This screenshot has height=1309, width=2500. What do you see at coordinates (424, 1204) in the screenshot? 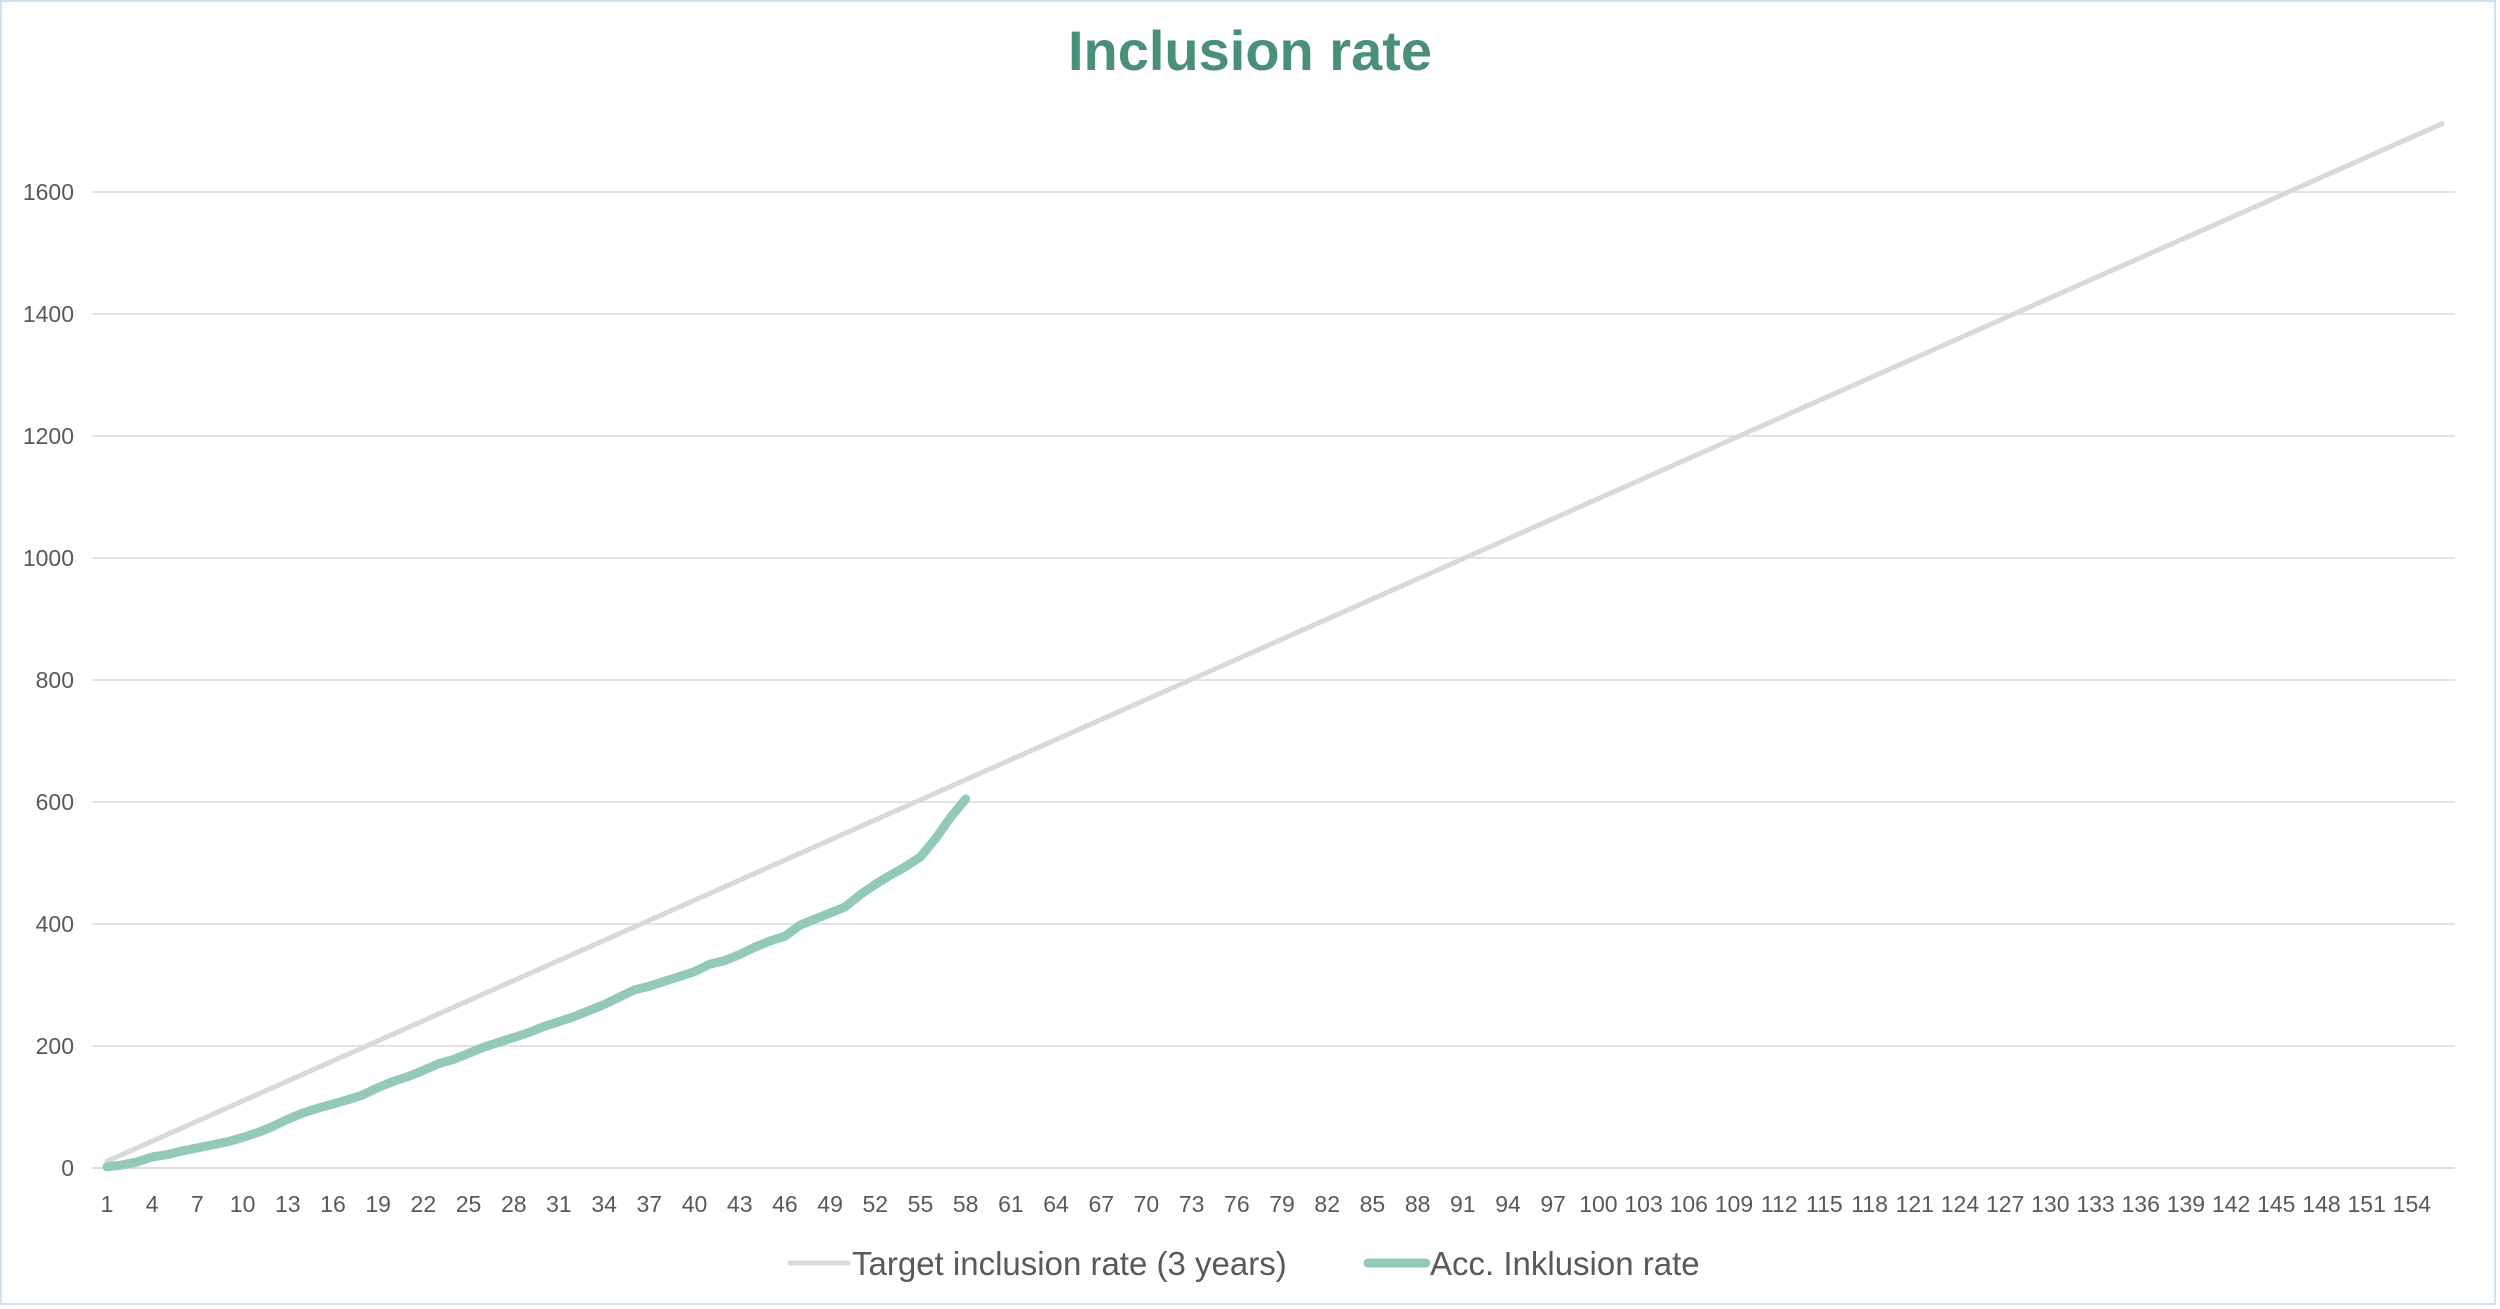
I see `x-tick-label: 22` at bounding box center [424, 1204].